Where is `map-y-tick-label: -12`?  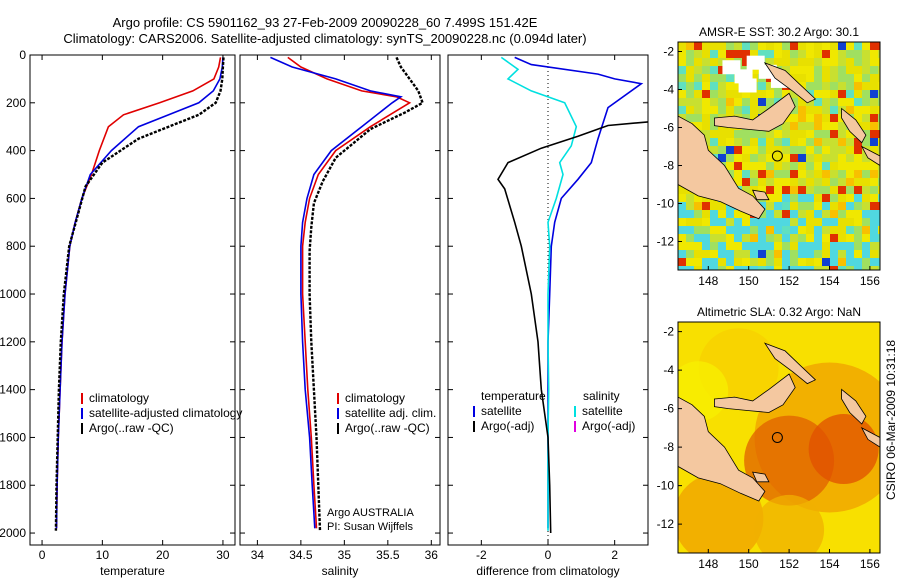
map-y-tick-label: -12 is located at coordinates (666, 524).